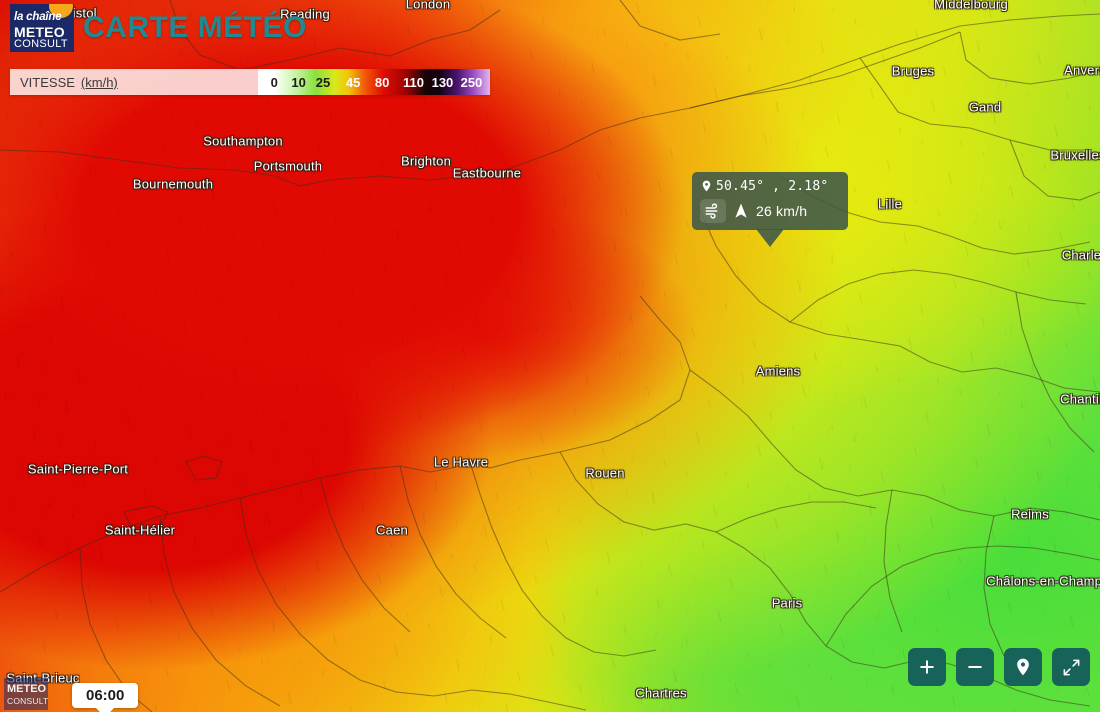 The width and height of the screenshot is (1100, 712). I want to click on legend-title: VITESSE, so click(47, 82).